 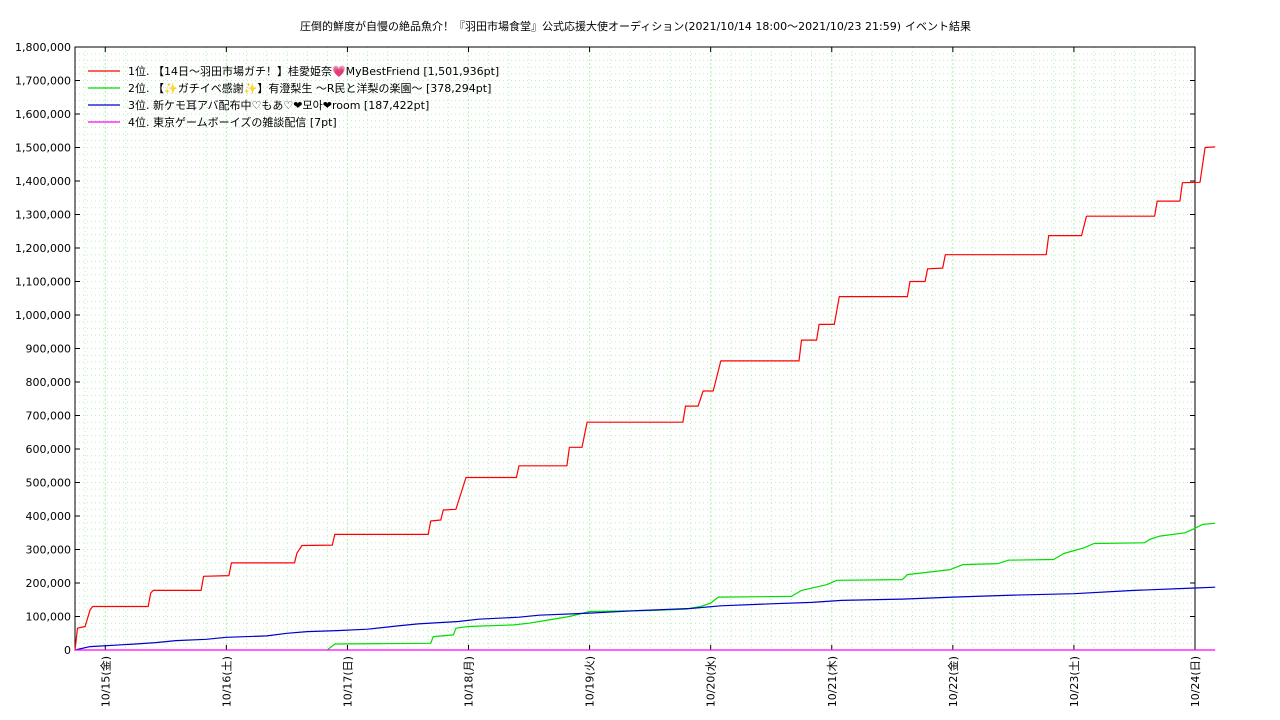 I want to click on y-tick-label: 400,000, so click(x=49, y=516).